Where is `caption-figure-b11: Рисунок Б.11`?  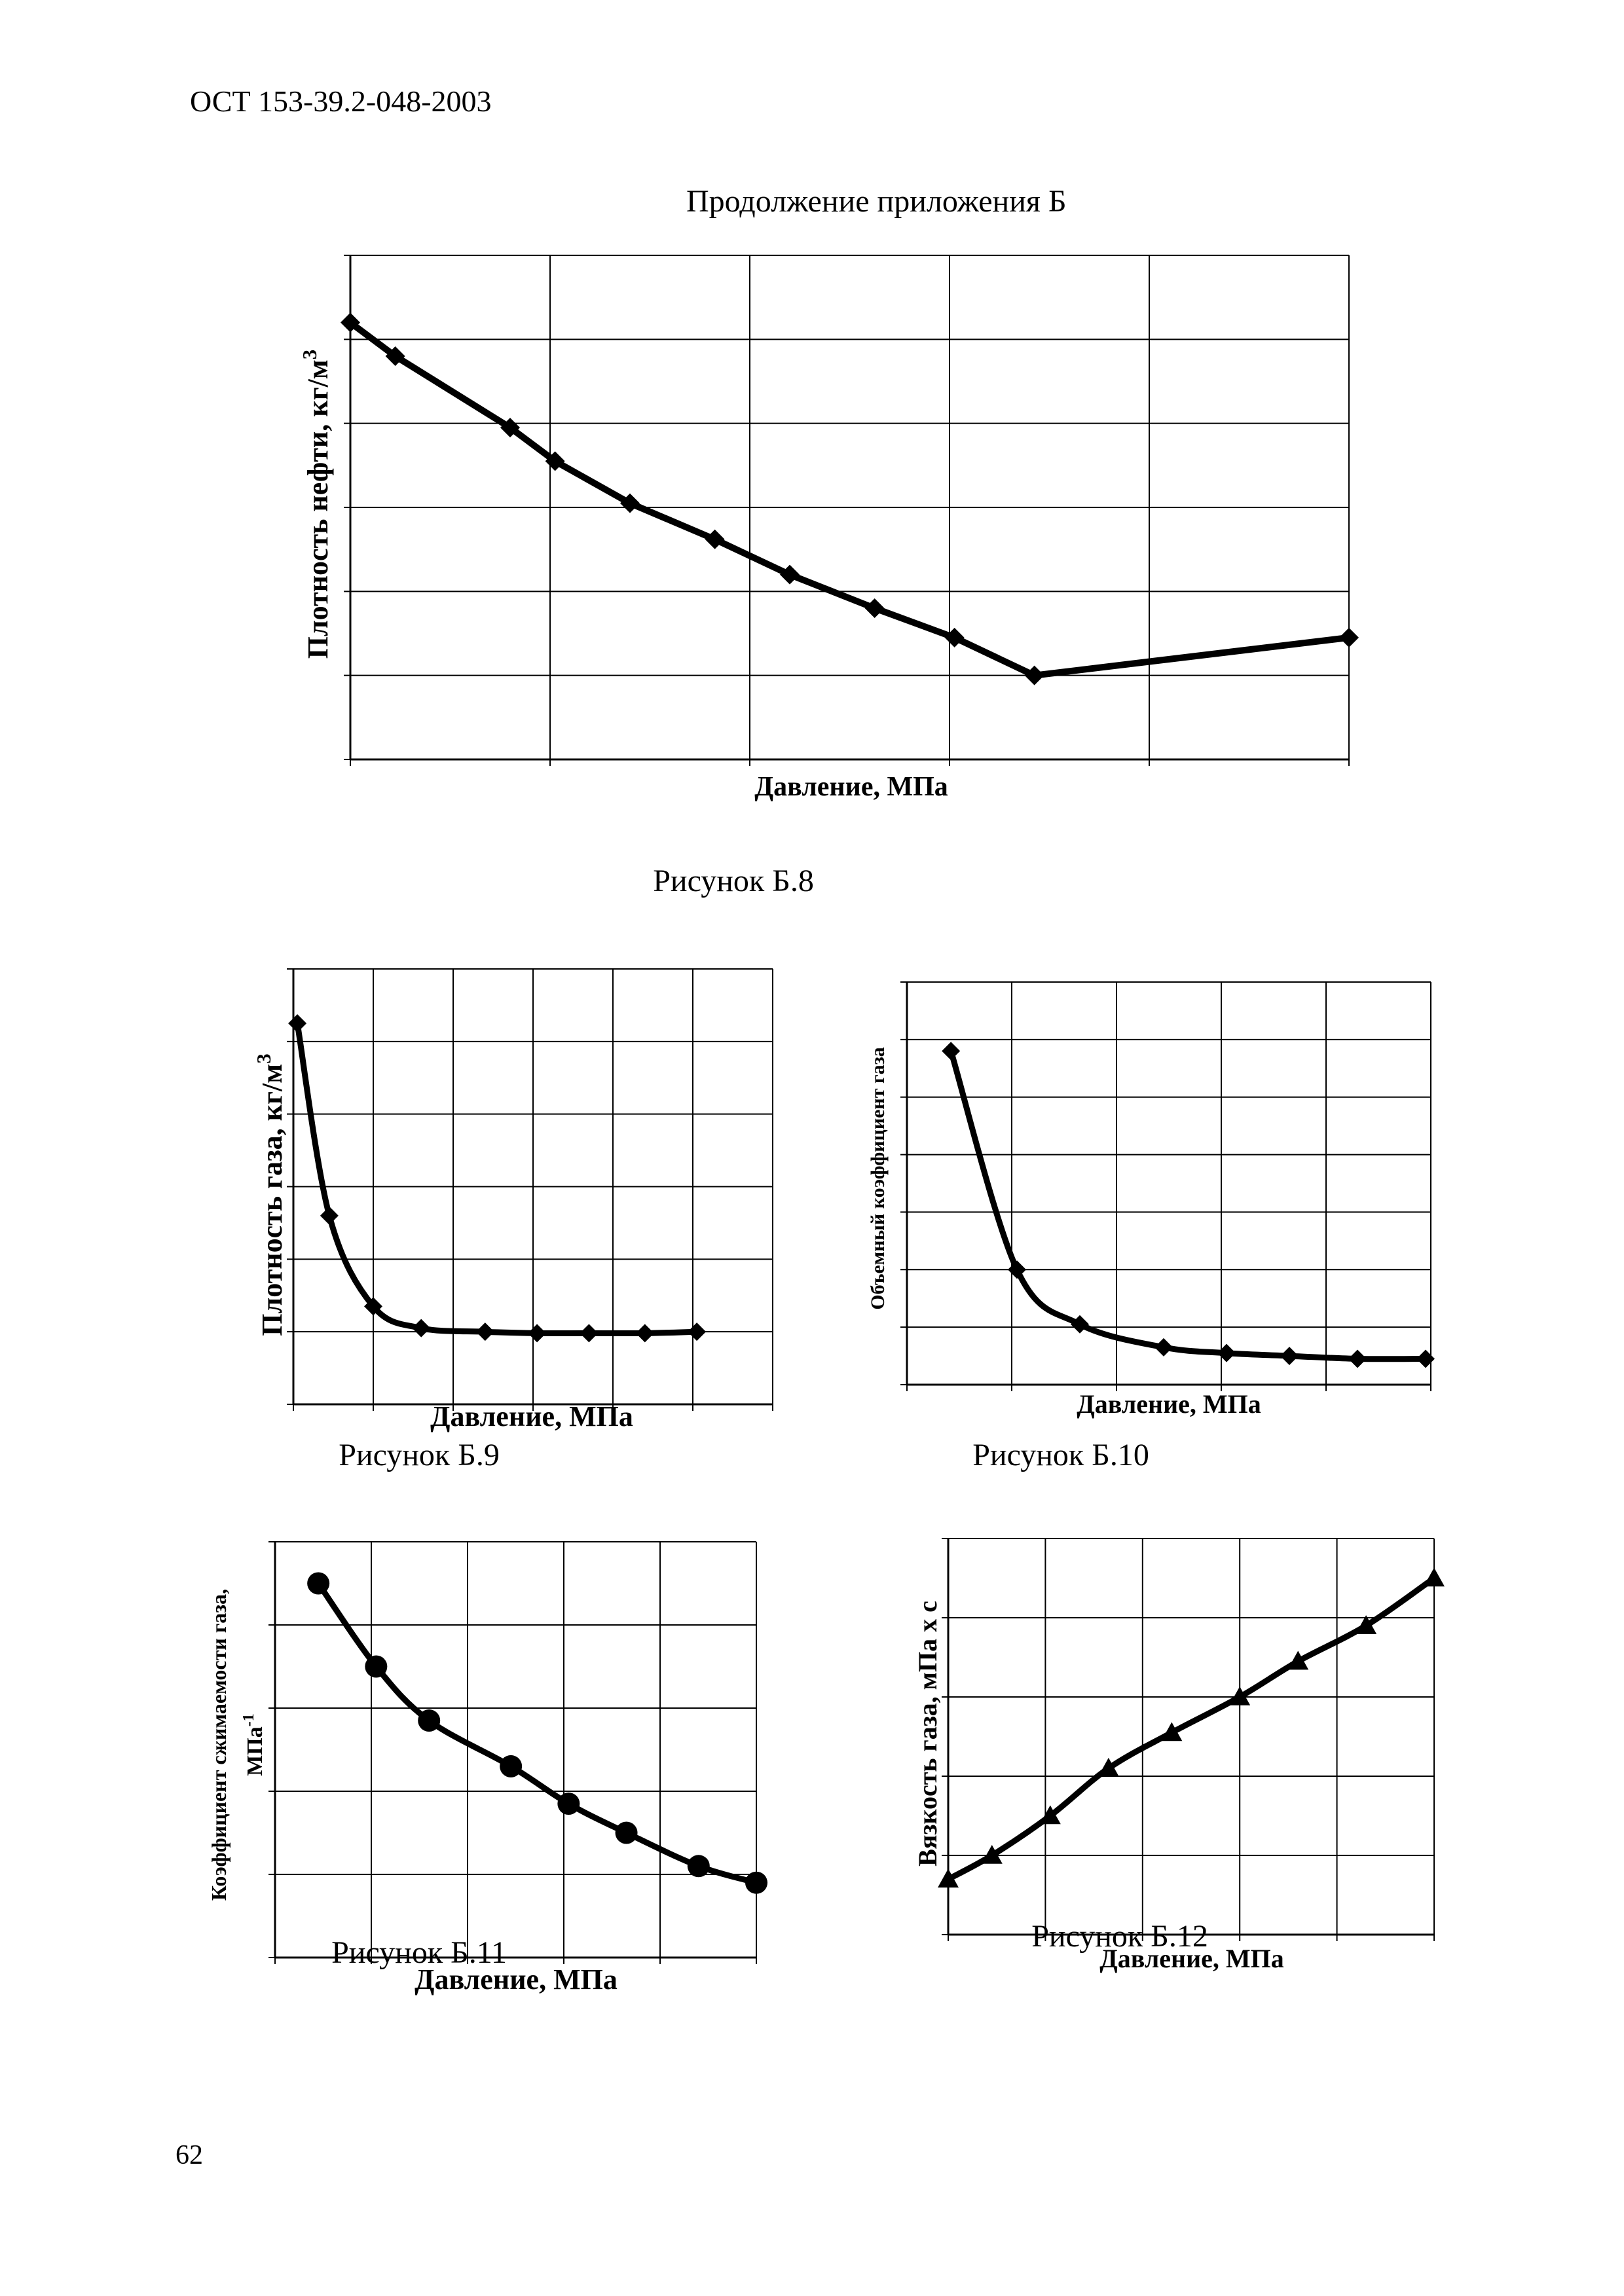 caption-figure-b11: Рисунок Б.11 is located at coordinates (419, 1952).